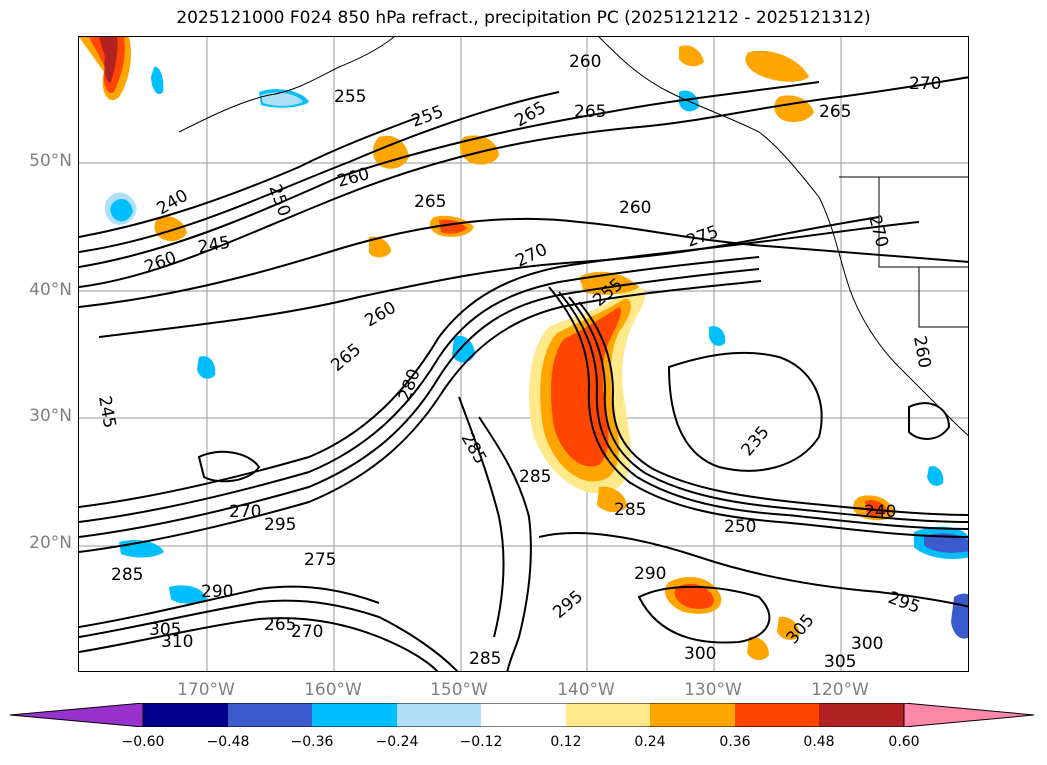 The height and width of the screenshot is (765, 1047). Describe the element at coordinates (333, 690) in the screenshot. I see `lon-label-160w: 160°W` at that location.